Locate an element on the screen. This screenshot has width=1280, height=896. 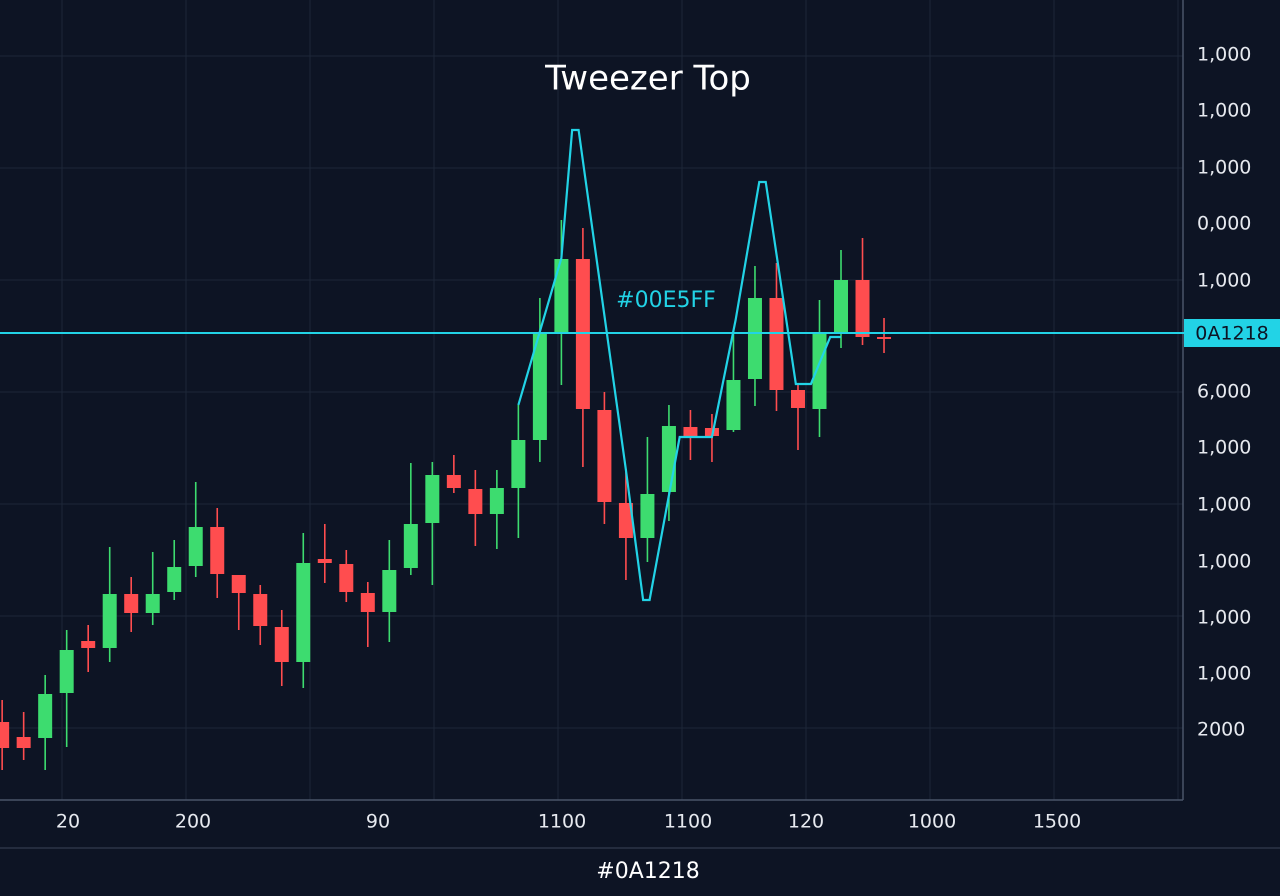
x-tick-label: 20 is located at coordinates (68, 822).